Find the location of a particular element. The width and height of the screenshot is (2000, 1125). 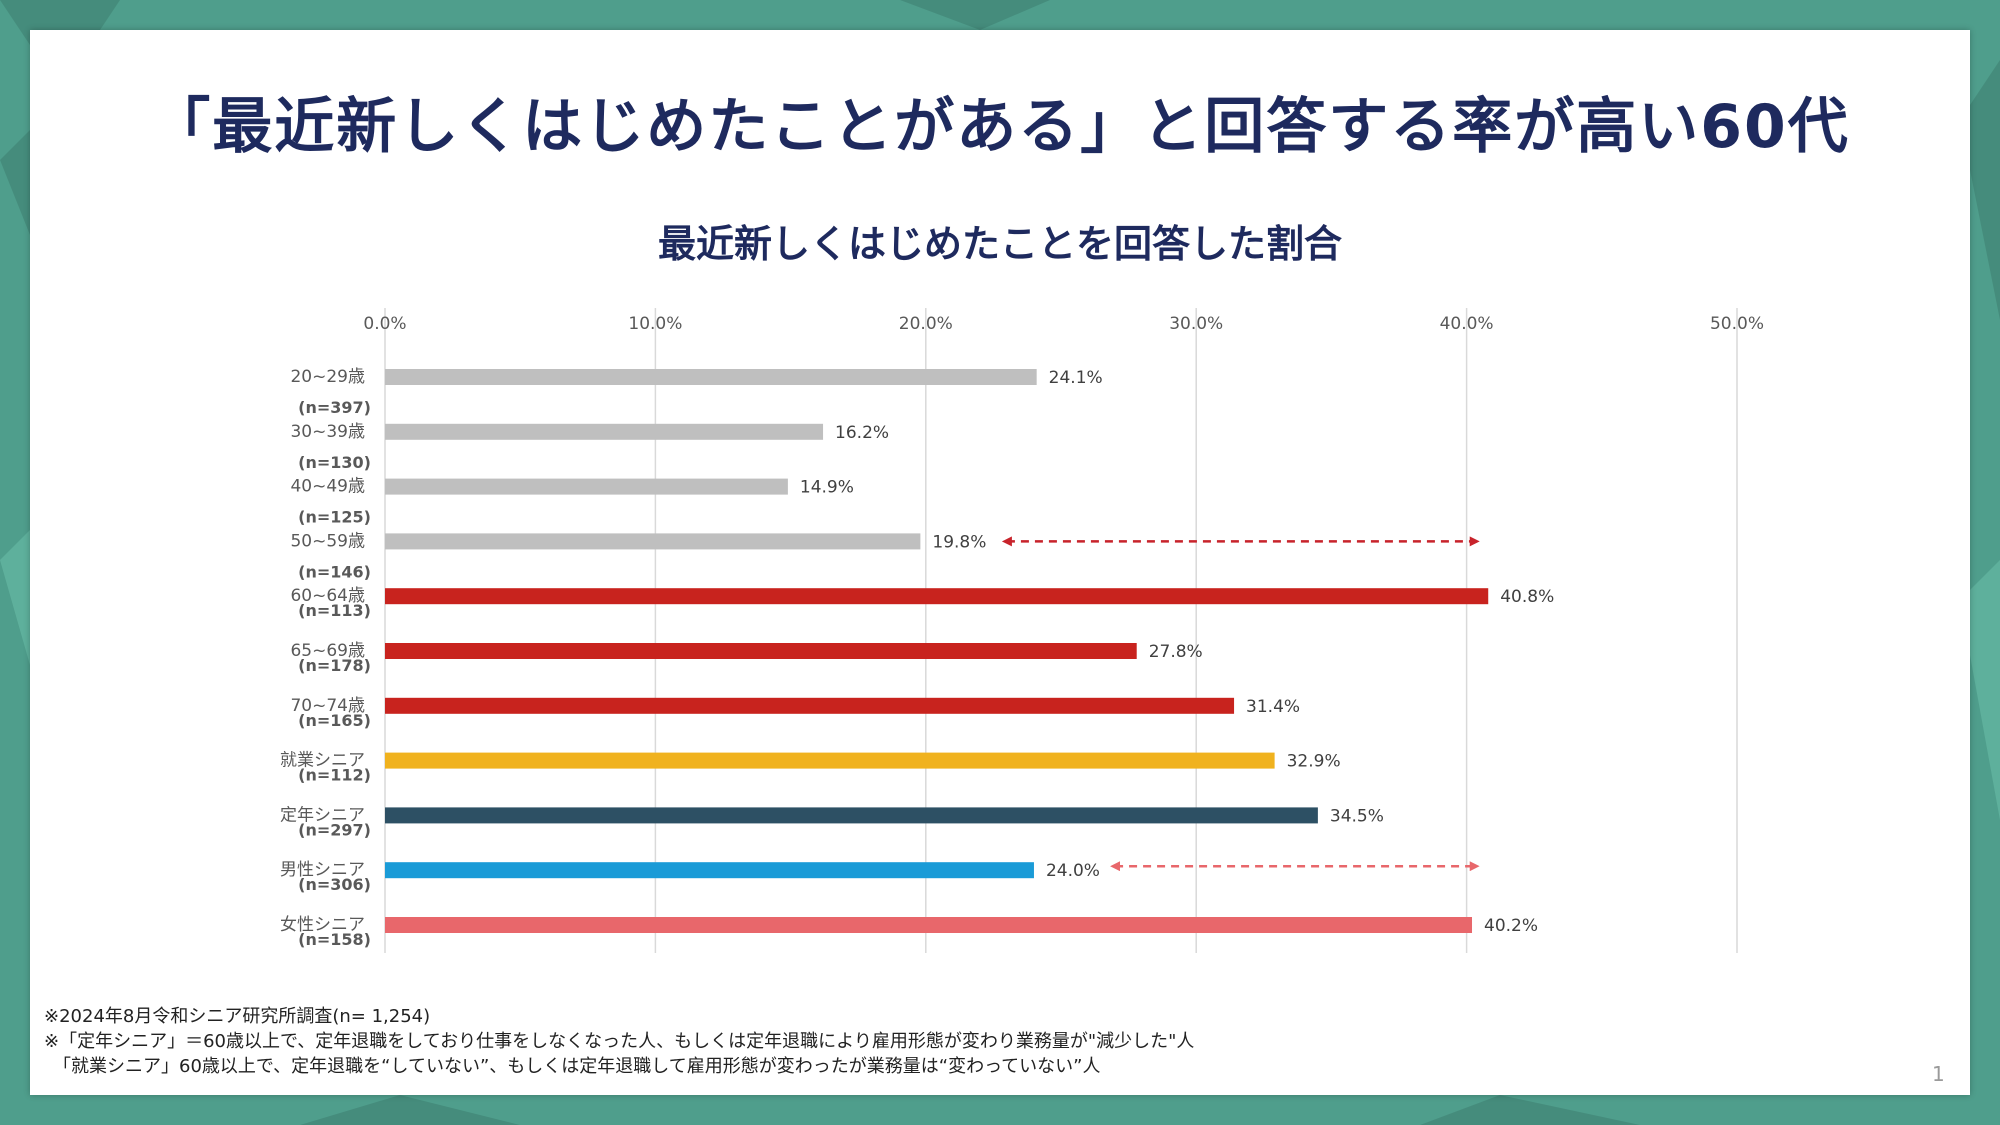

category-n-label: (n=165) is located at coordinates (334, 720).